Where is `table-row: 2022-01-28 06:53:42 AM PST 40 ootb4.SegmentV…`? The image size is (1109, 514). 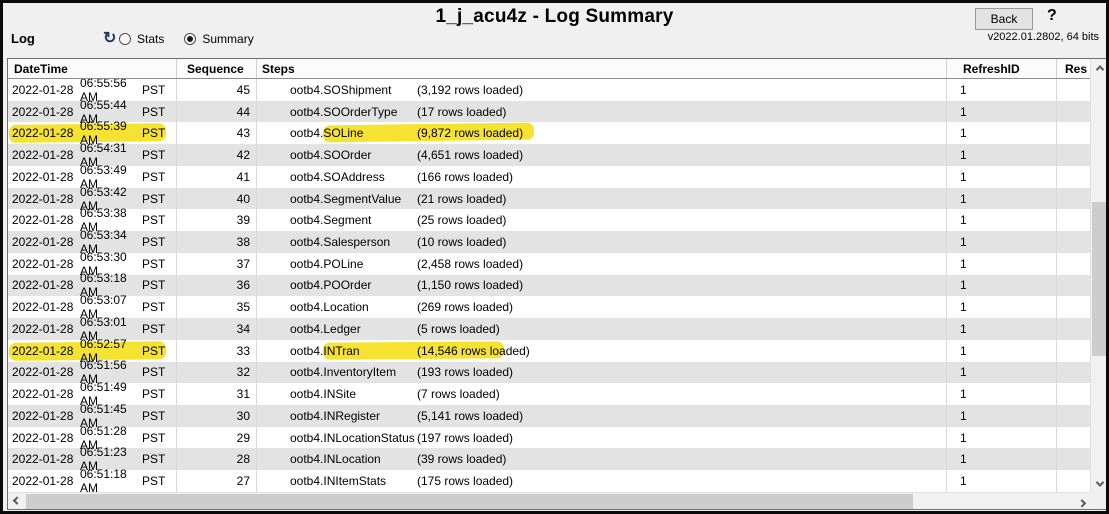
table-row: 2022-01-28 06:53:42 AM PST 40 ootb4.SegmentV… is located at coordinates (549, 198).